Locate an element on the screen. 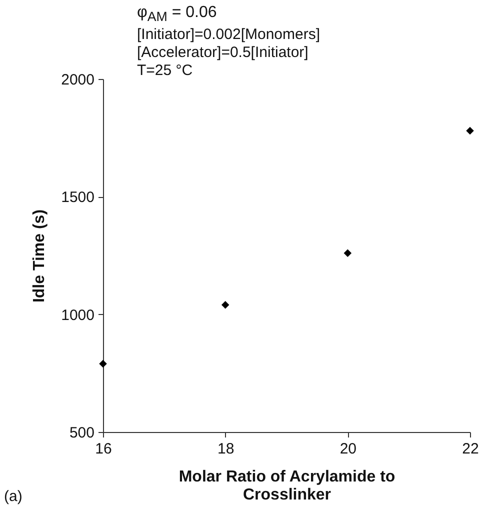 This screenshot has height=516, width=486. x-tick-label: 16 is located at coordinates (103, 449).